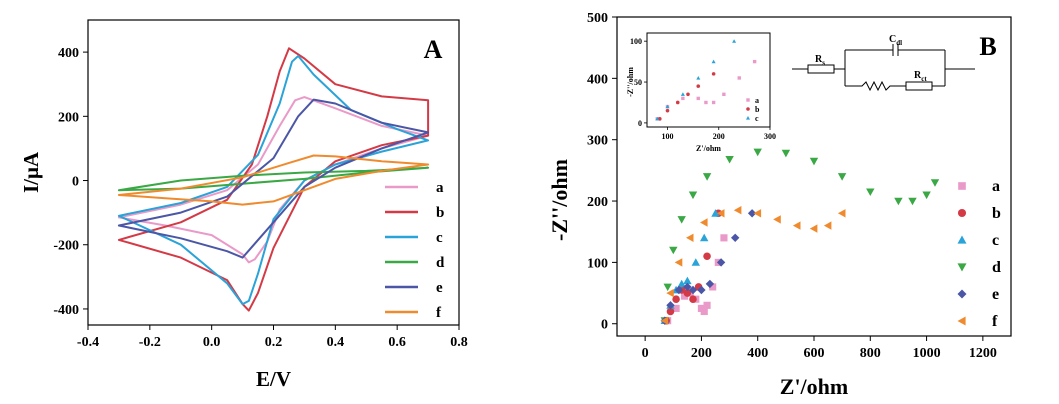 The width and height of the screenshot is (1059, 404). I want to click on inset-y-axis-title: -Z''/ohm, so click(630, 82).